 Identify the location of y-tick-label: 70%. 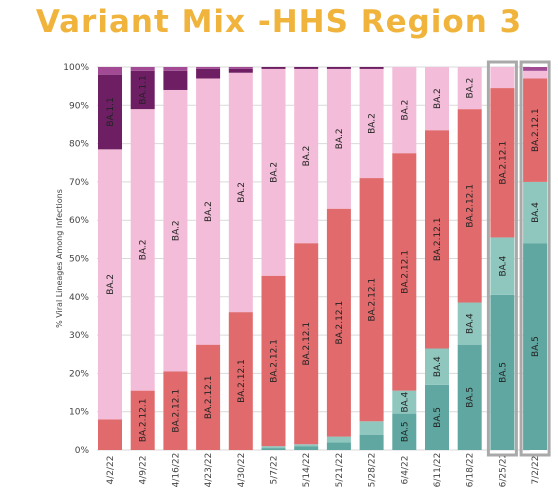
(79, 183).